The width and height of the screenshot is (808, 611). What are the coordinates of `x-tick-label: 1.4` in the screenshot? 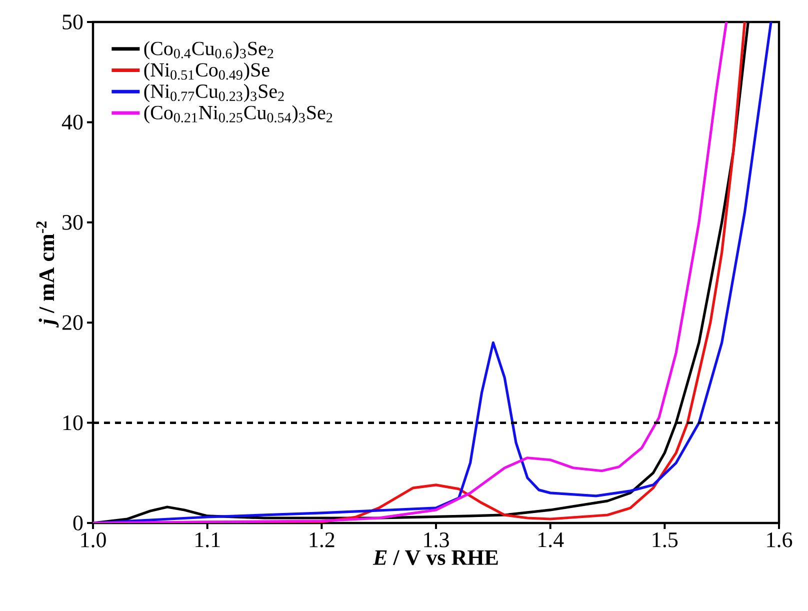 It's located at (551, 540).